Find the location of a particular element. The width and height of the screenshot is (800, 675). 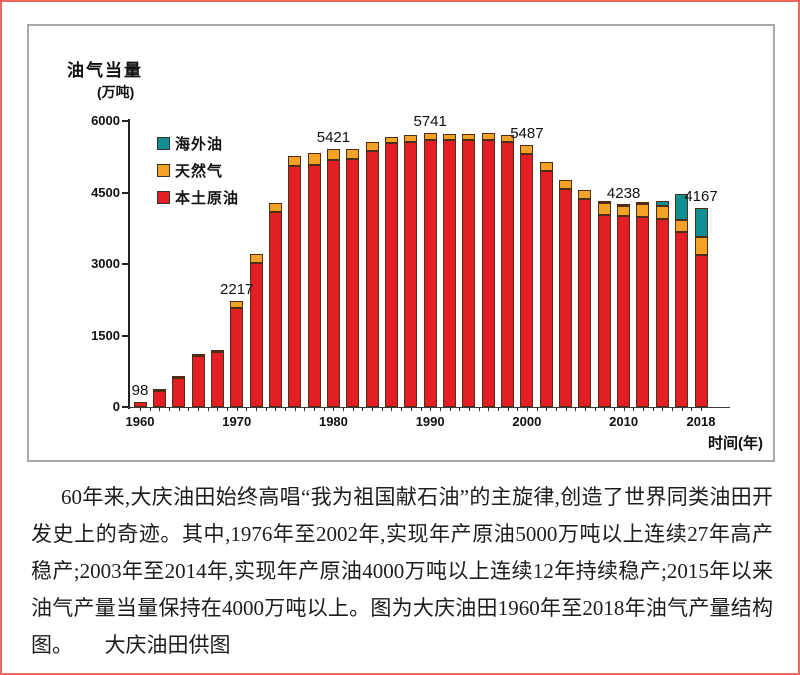

bar-2000 is located at coordinates (527, 276).